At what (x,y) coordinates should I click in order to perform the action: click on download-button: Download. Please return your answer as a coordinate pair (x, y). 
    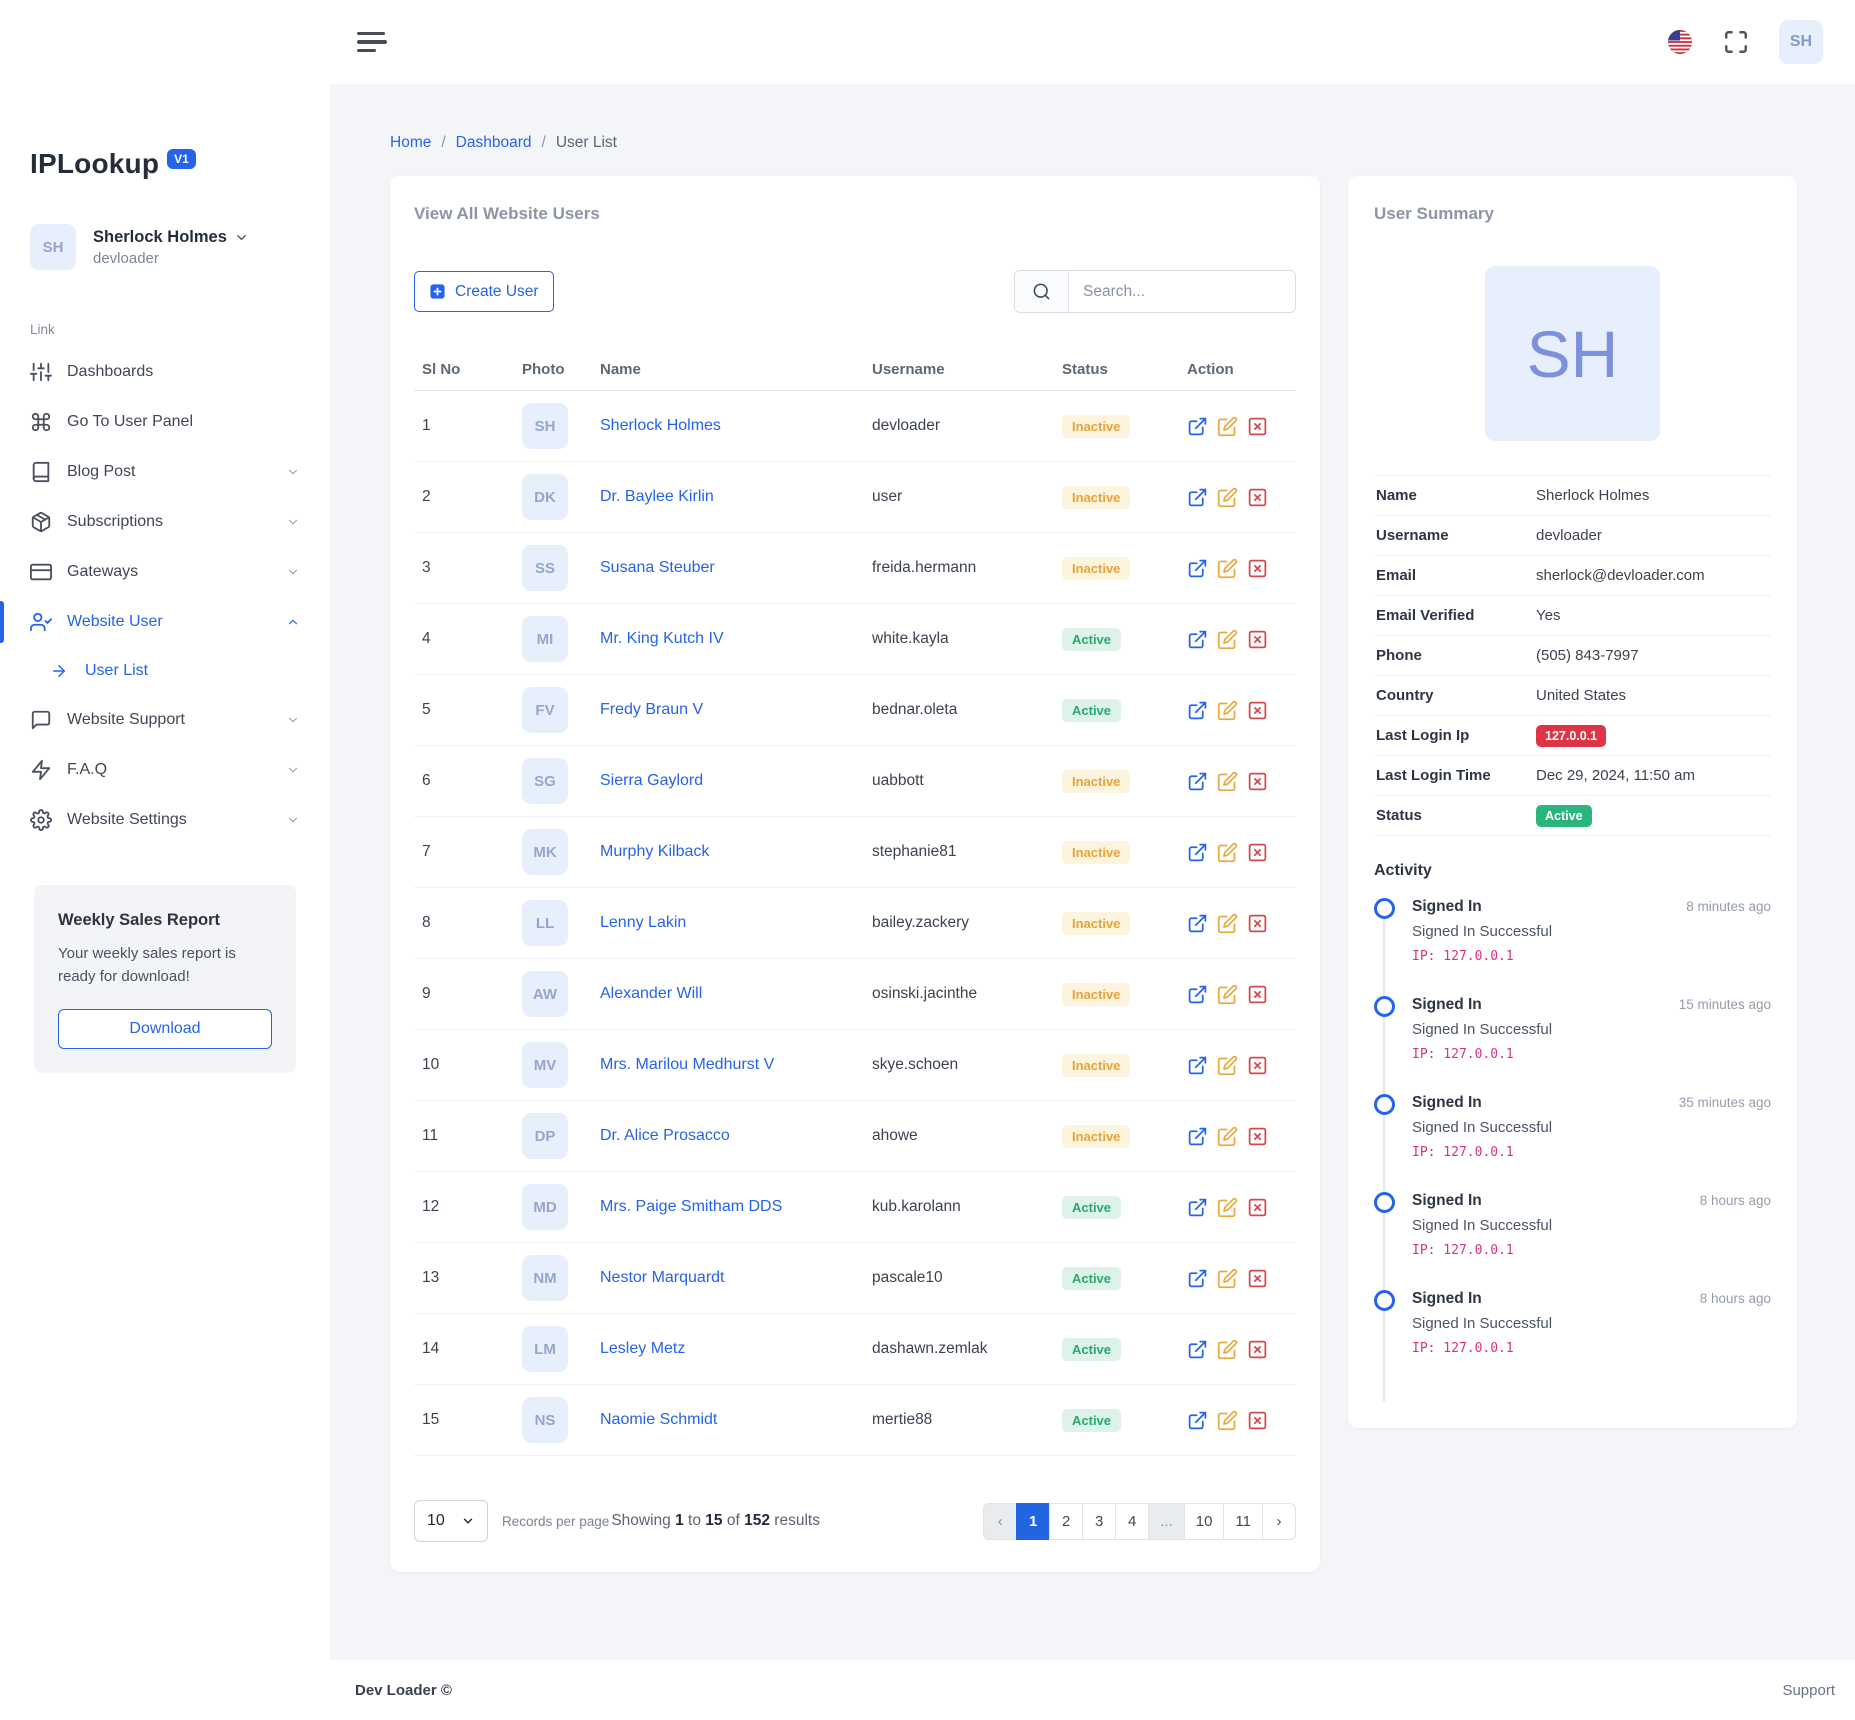
    Looking at the image, I should click on (165, 1028).